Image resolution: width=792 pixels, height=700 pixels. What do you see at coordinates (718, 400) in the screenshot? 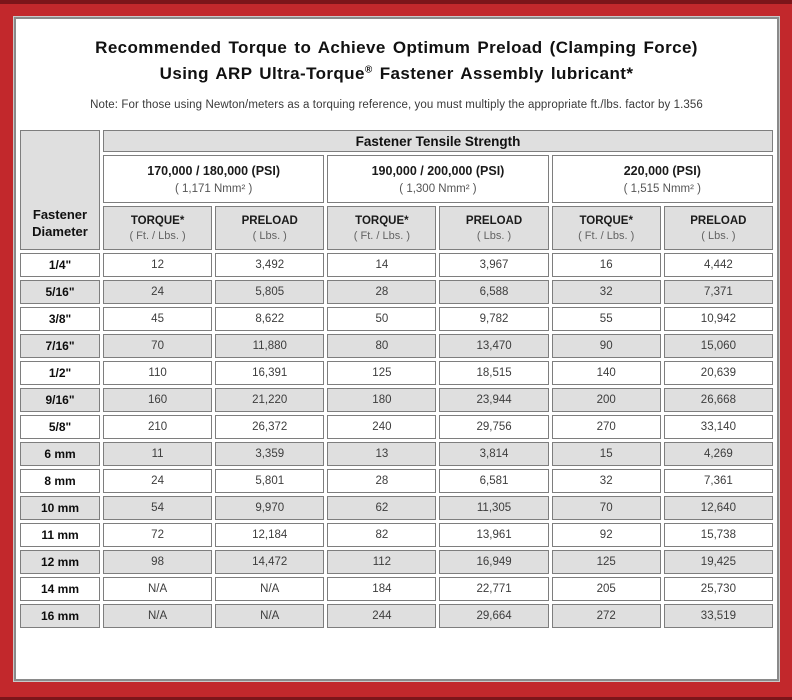
I see `preload-cell: 26,668` at bounding box center [718, 400].